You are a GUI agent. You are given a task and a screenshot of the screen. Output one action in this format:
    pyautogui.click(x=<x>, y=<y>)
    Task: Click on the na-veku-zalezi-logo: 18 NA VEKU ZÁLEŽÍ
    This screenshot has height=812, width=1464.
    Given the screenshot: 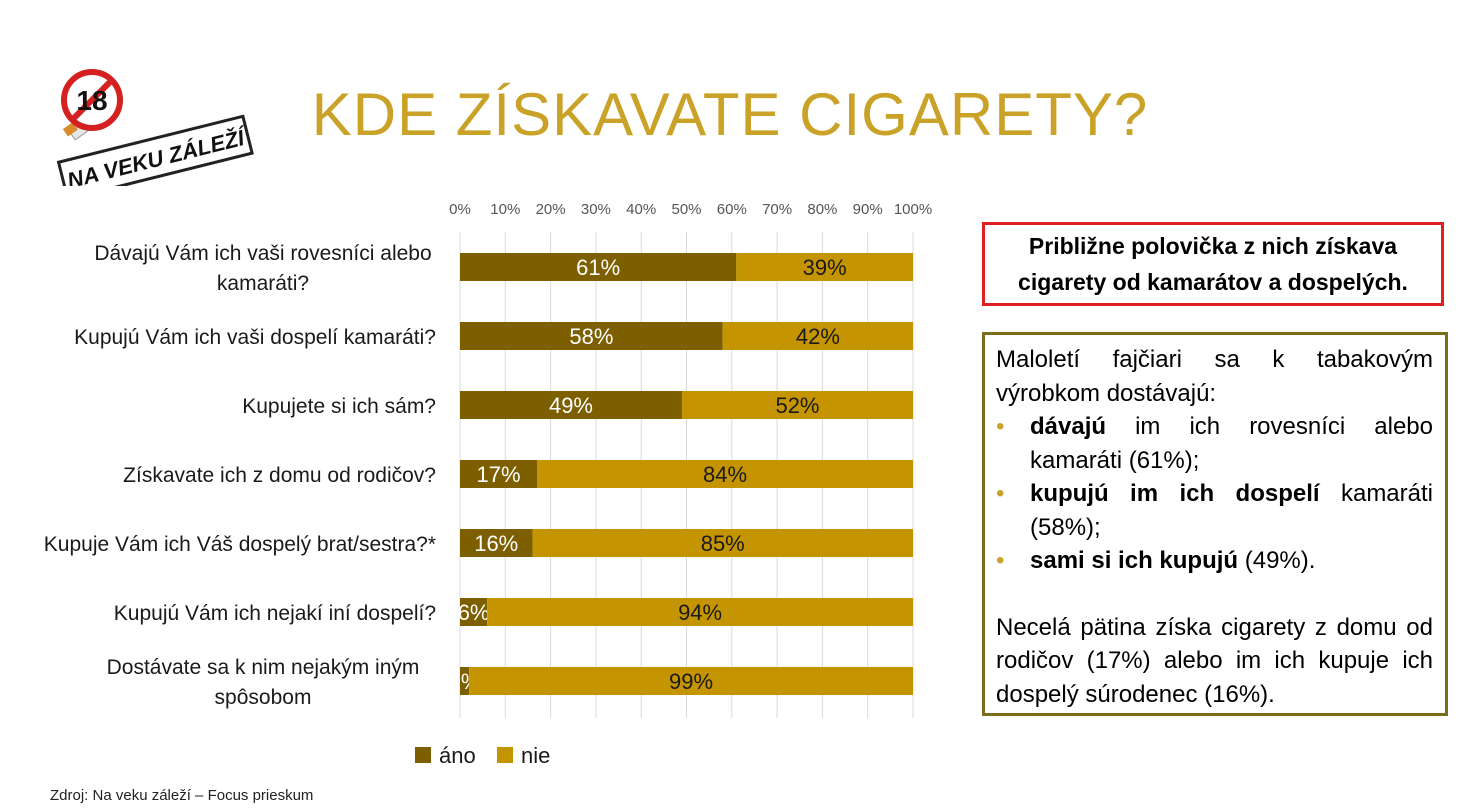 What is the action you would take?
    pyautogui.click(x=155, y=127)
    